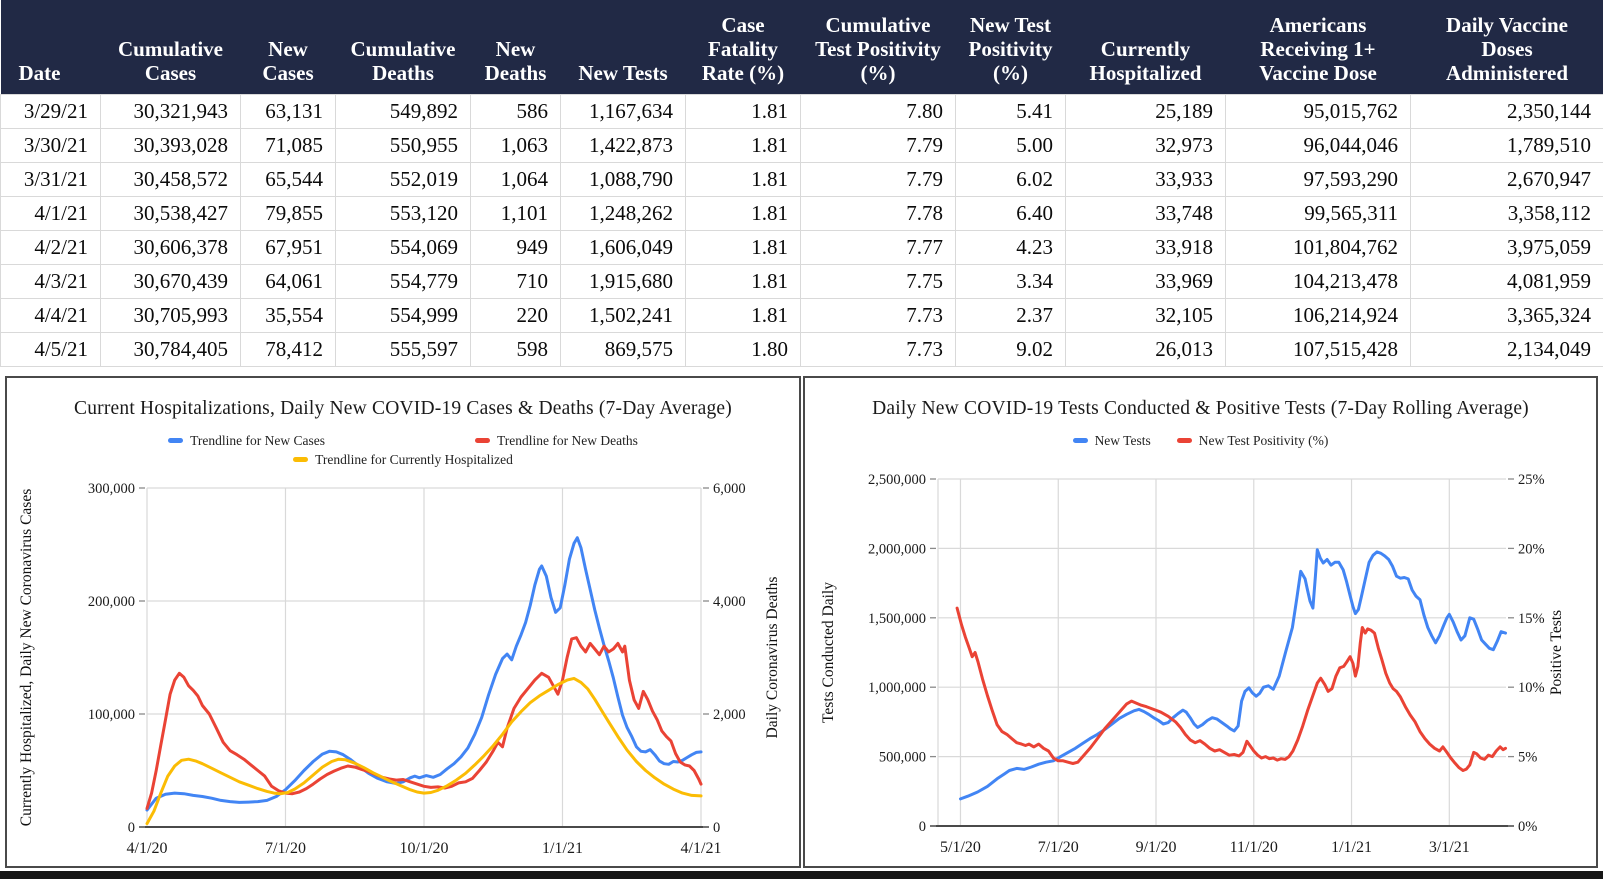 The width and height of the screenshot is (1603, 879). What do you see at coordinates (1506, 179) in the screenshot?
I see `table-cell: 2,670,947` at bounding box center [1506, 179].